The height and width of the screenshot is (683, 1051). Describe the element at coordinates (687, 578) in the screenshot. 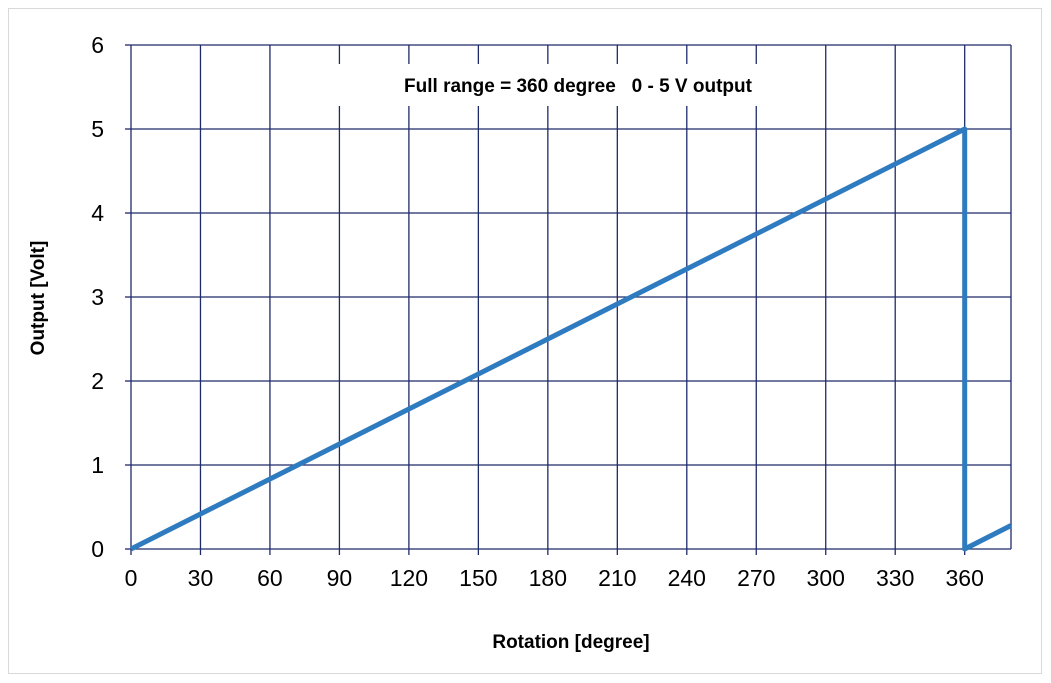

I see `x-tick-label-8: 240` at that location.